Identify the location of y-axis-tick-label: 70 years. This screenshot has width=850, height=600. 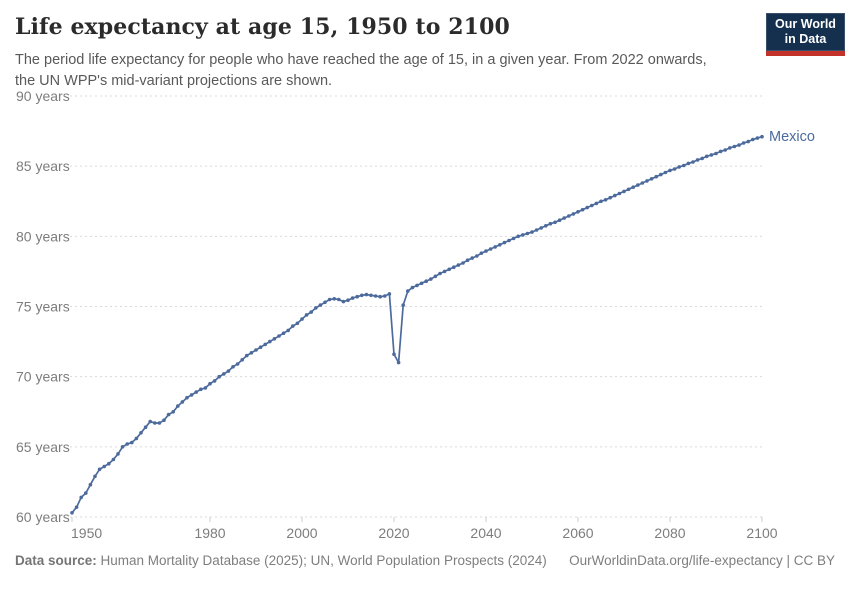
(43, 377).